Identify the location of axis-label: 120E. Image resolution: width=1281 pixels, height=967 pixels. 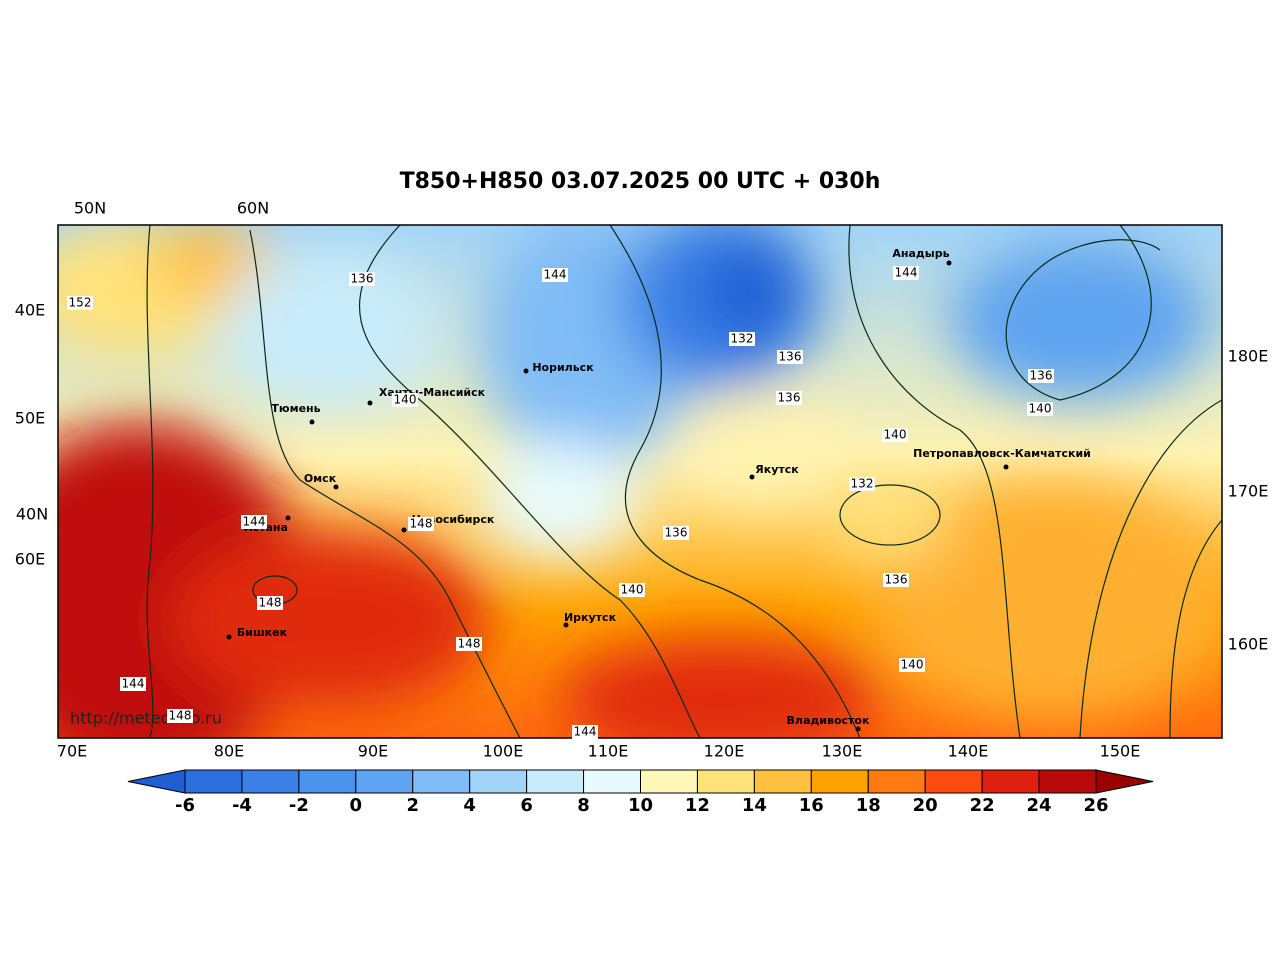
(724, 751).